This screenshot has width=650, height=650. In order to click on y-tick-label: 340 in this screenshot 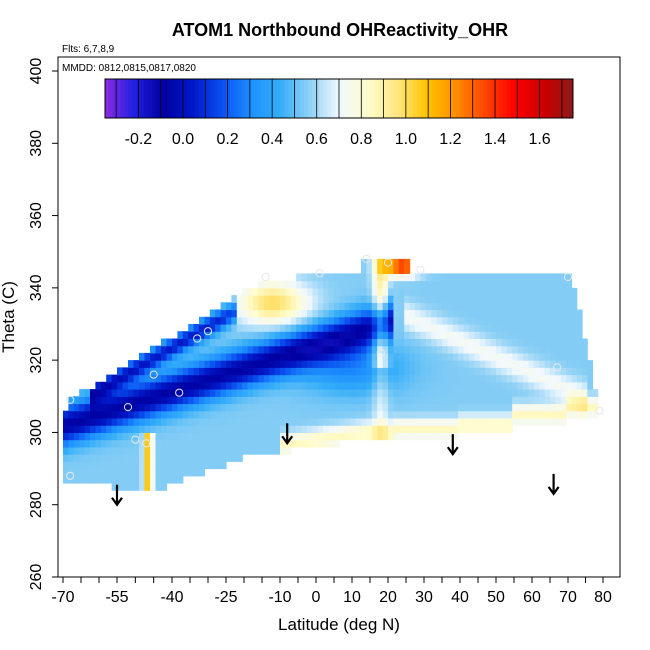, I will do `click(36, 287)`.